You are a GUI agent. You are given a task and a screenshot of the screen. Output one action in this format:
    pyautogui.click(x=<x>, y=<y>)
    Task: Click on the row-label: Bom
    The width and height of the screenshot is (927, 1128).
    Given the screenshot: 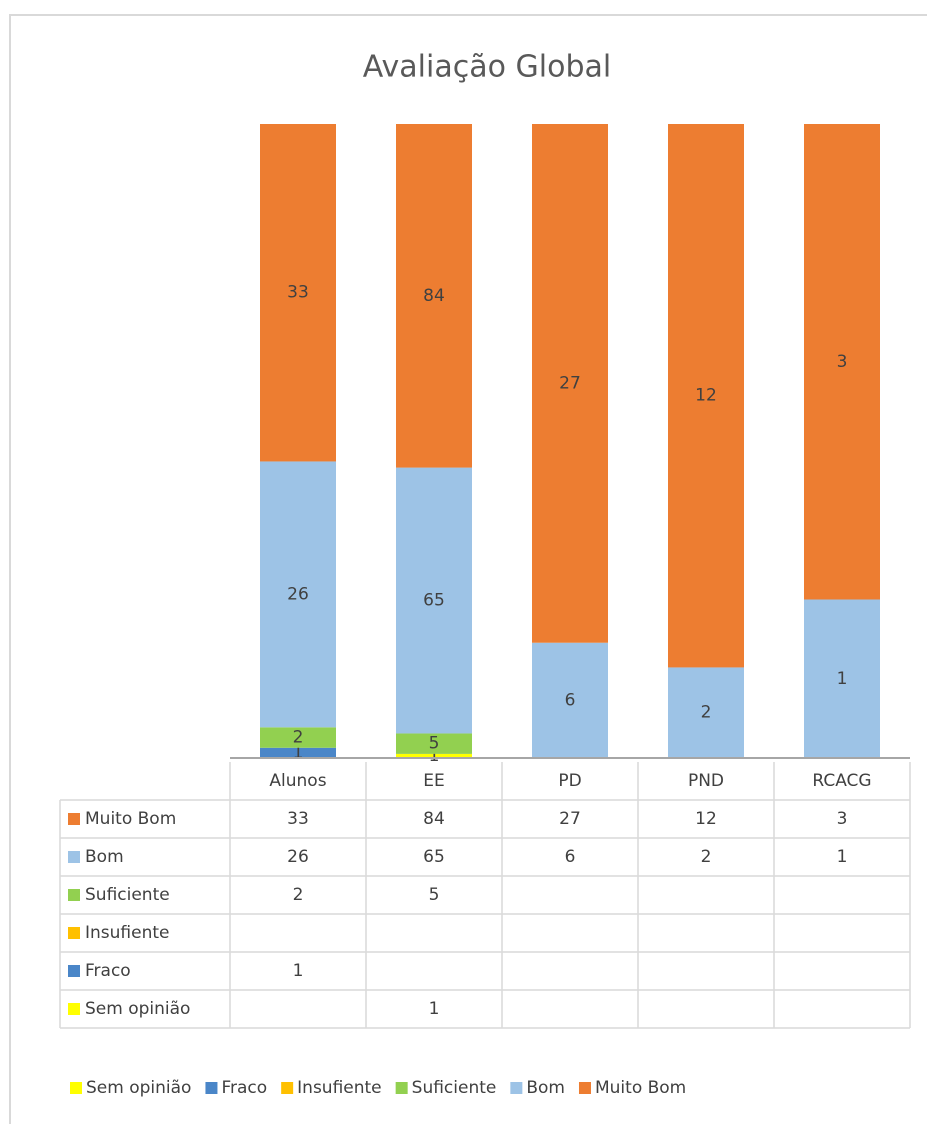 What is the action you would take?
    pyautogui.click(x=104, y=857)
    